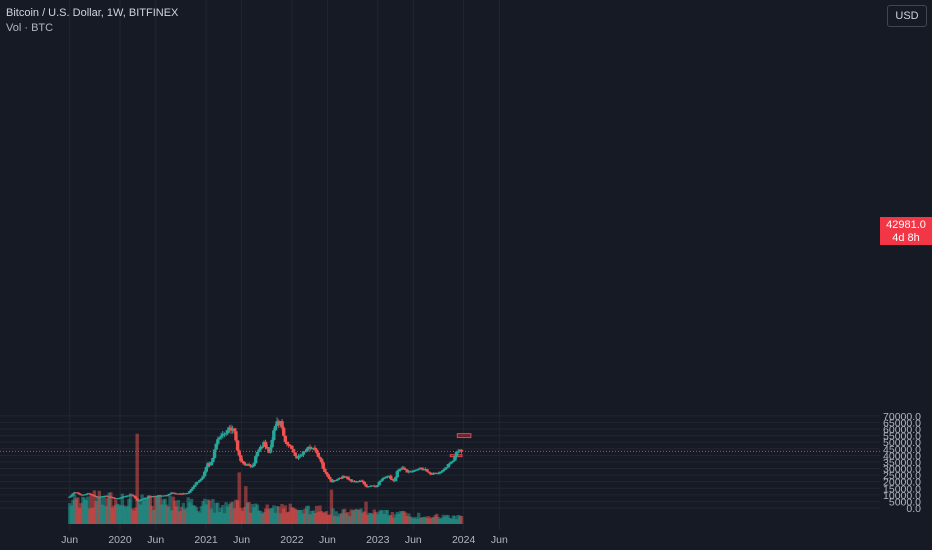 The image size is (932, 550). What do you see at coordinates (905, 502) in the screenshot?
I see `y-tick-label: 5000.0` at bounding box center [905, 502].